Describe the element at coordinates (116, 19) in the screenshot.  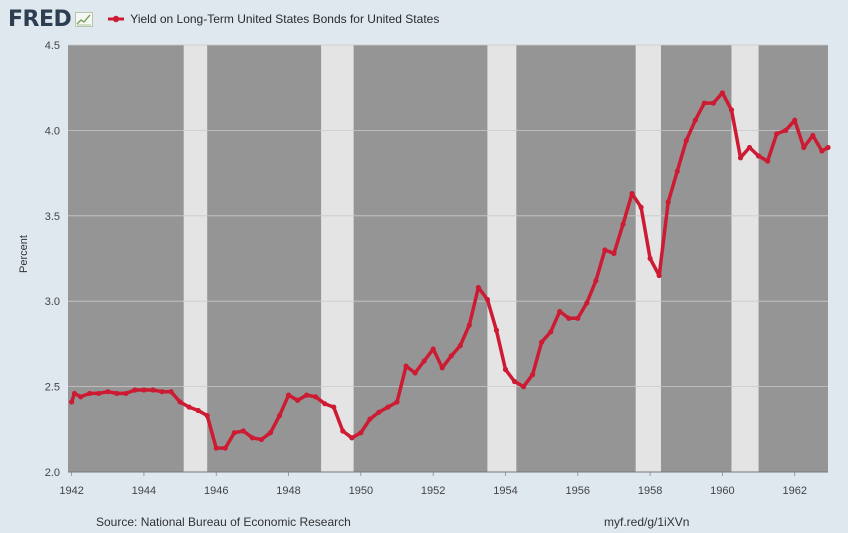
I see `legend-swatch-icon` at that location.